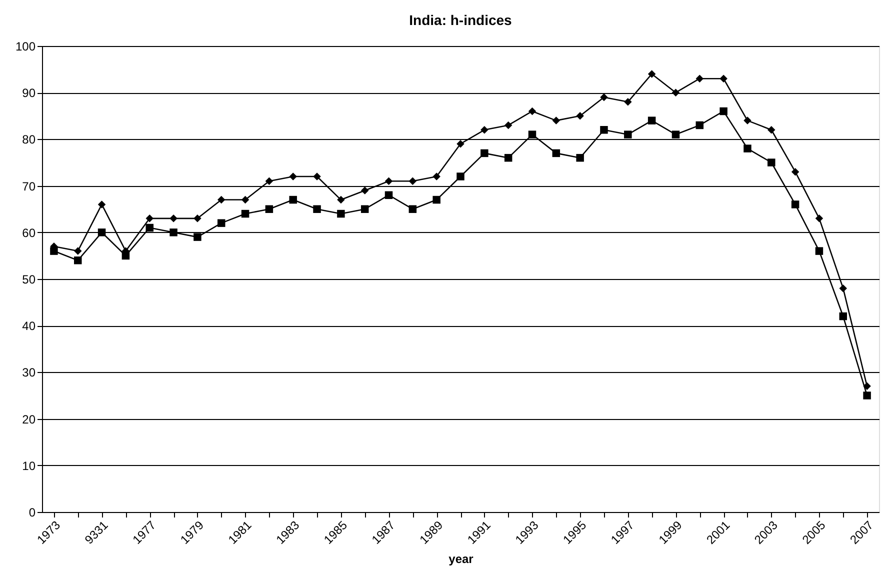 Image resolution: width=893 pixels, height=579 pixels. What do you see at coordinates (29, 465) in the screenshot?
I see `y-tick-label: 10` at bounding box center [29, 465].